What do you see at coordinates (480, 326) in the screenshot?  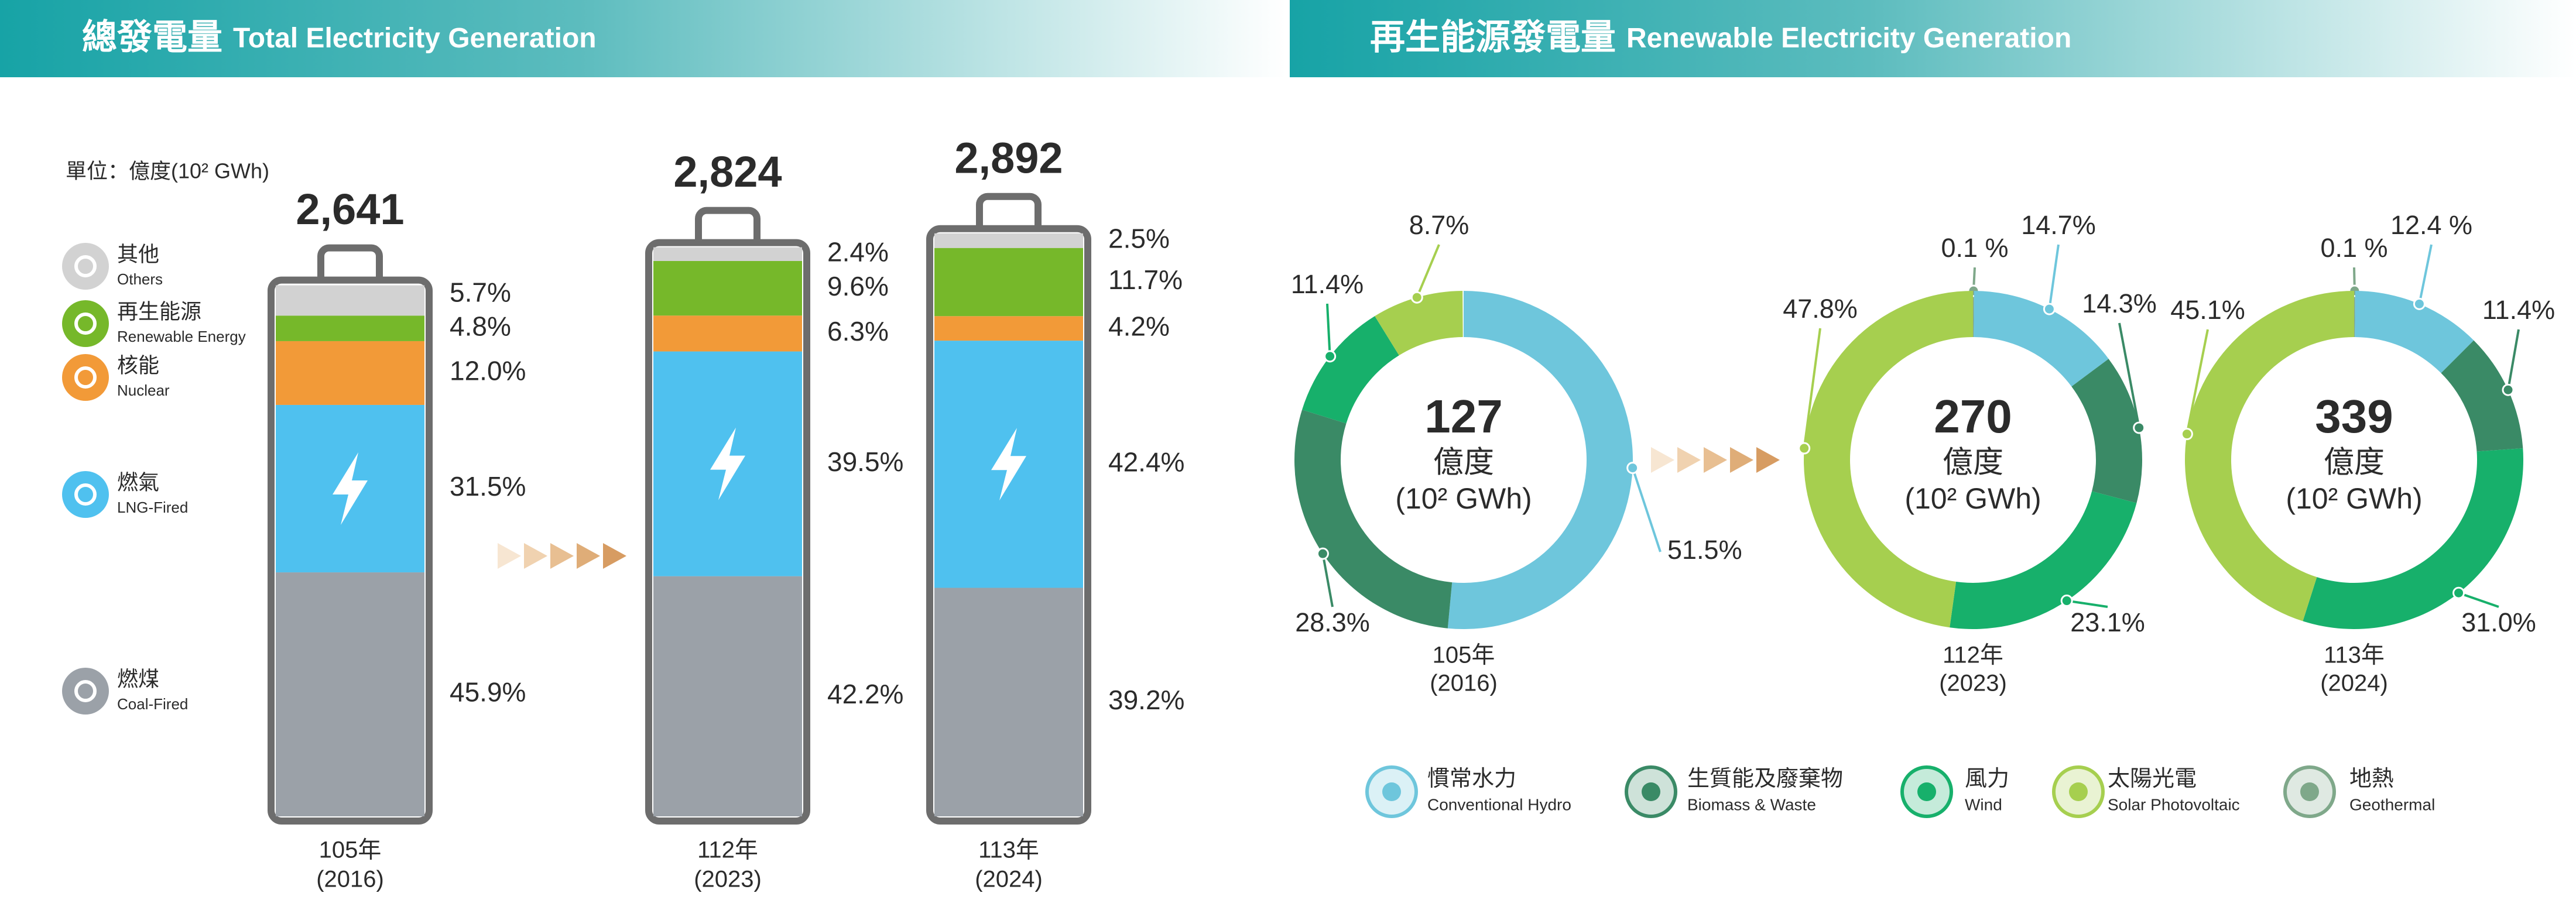 I see `value-label: 4.8%` at bounding box center [480, 326].